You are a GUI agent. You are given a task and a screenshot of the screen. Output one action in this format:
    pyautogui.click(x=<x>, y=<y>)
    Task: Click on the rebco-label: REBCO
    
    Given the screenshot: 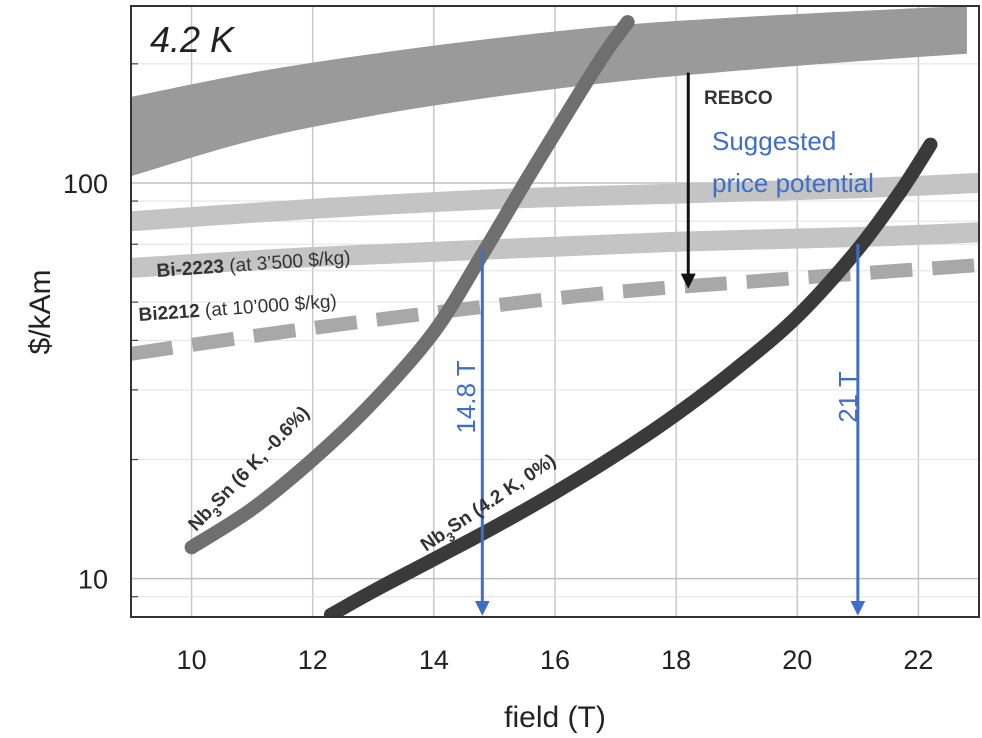 What is the action you would take?
    pyautogui.click(x=738, y=98)
    